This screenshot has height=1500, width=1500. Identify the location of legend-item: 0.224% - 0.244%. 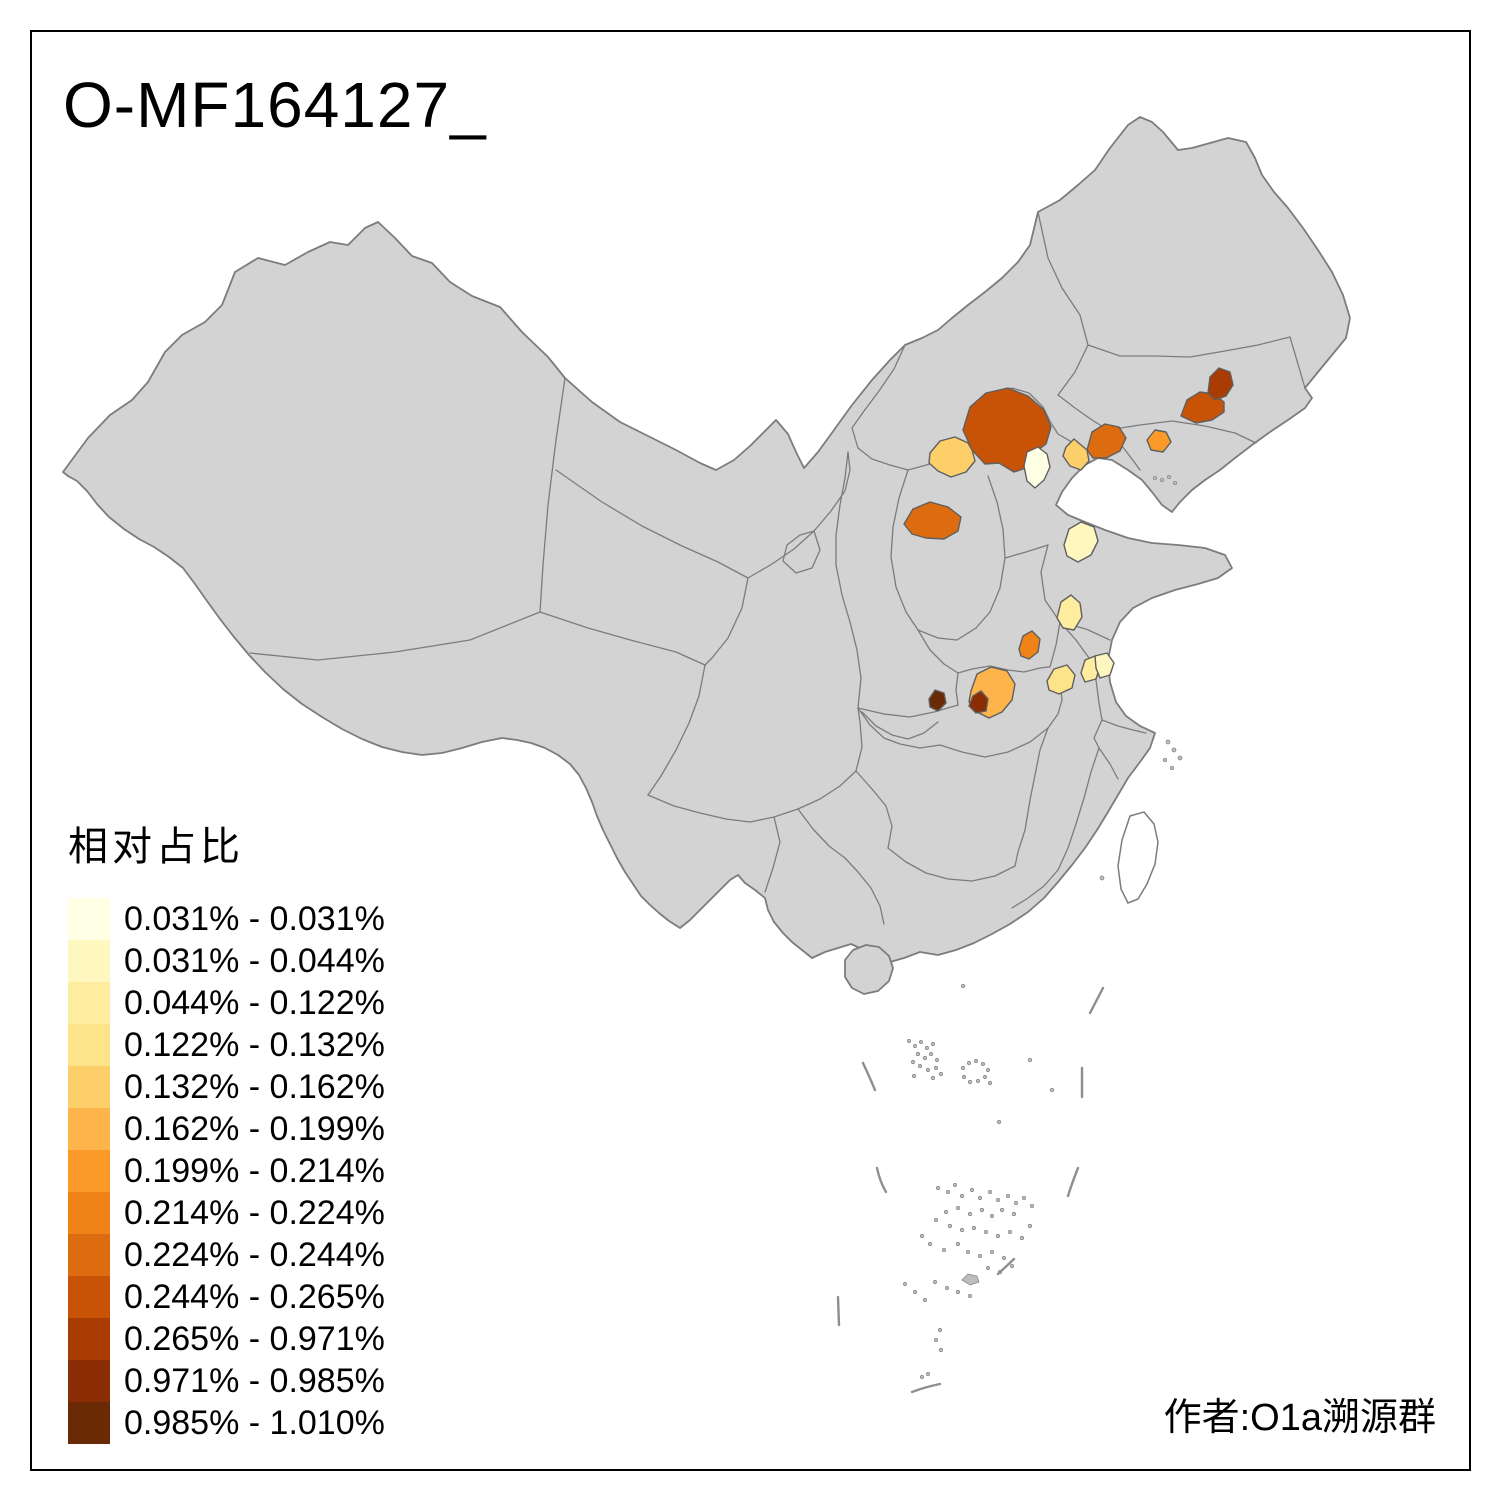
(226, 1255).